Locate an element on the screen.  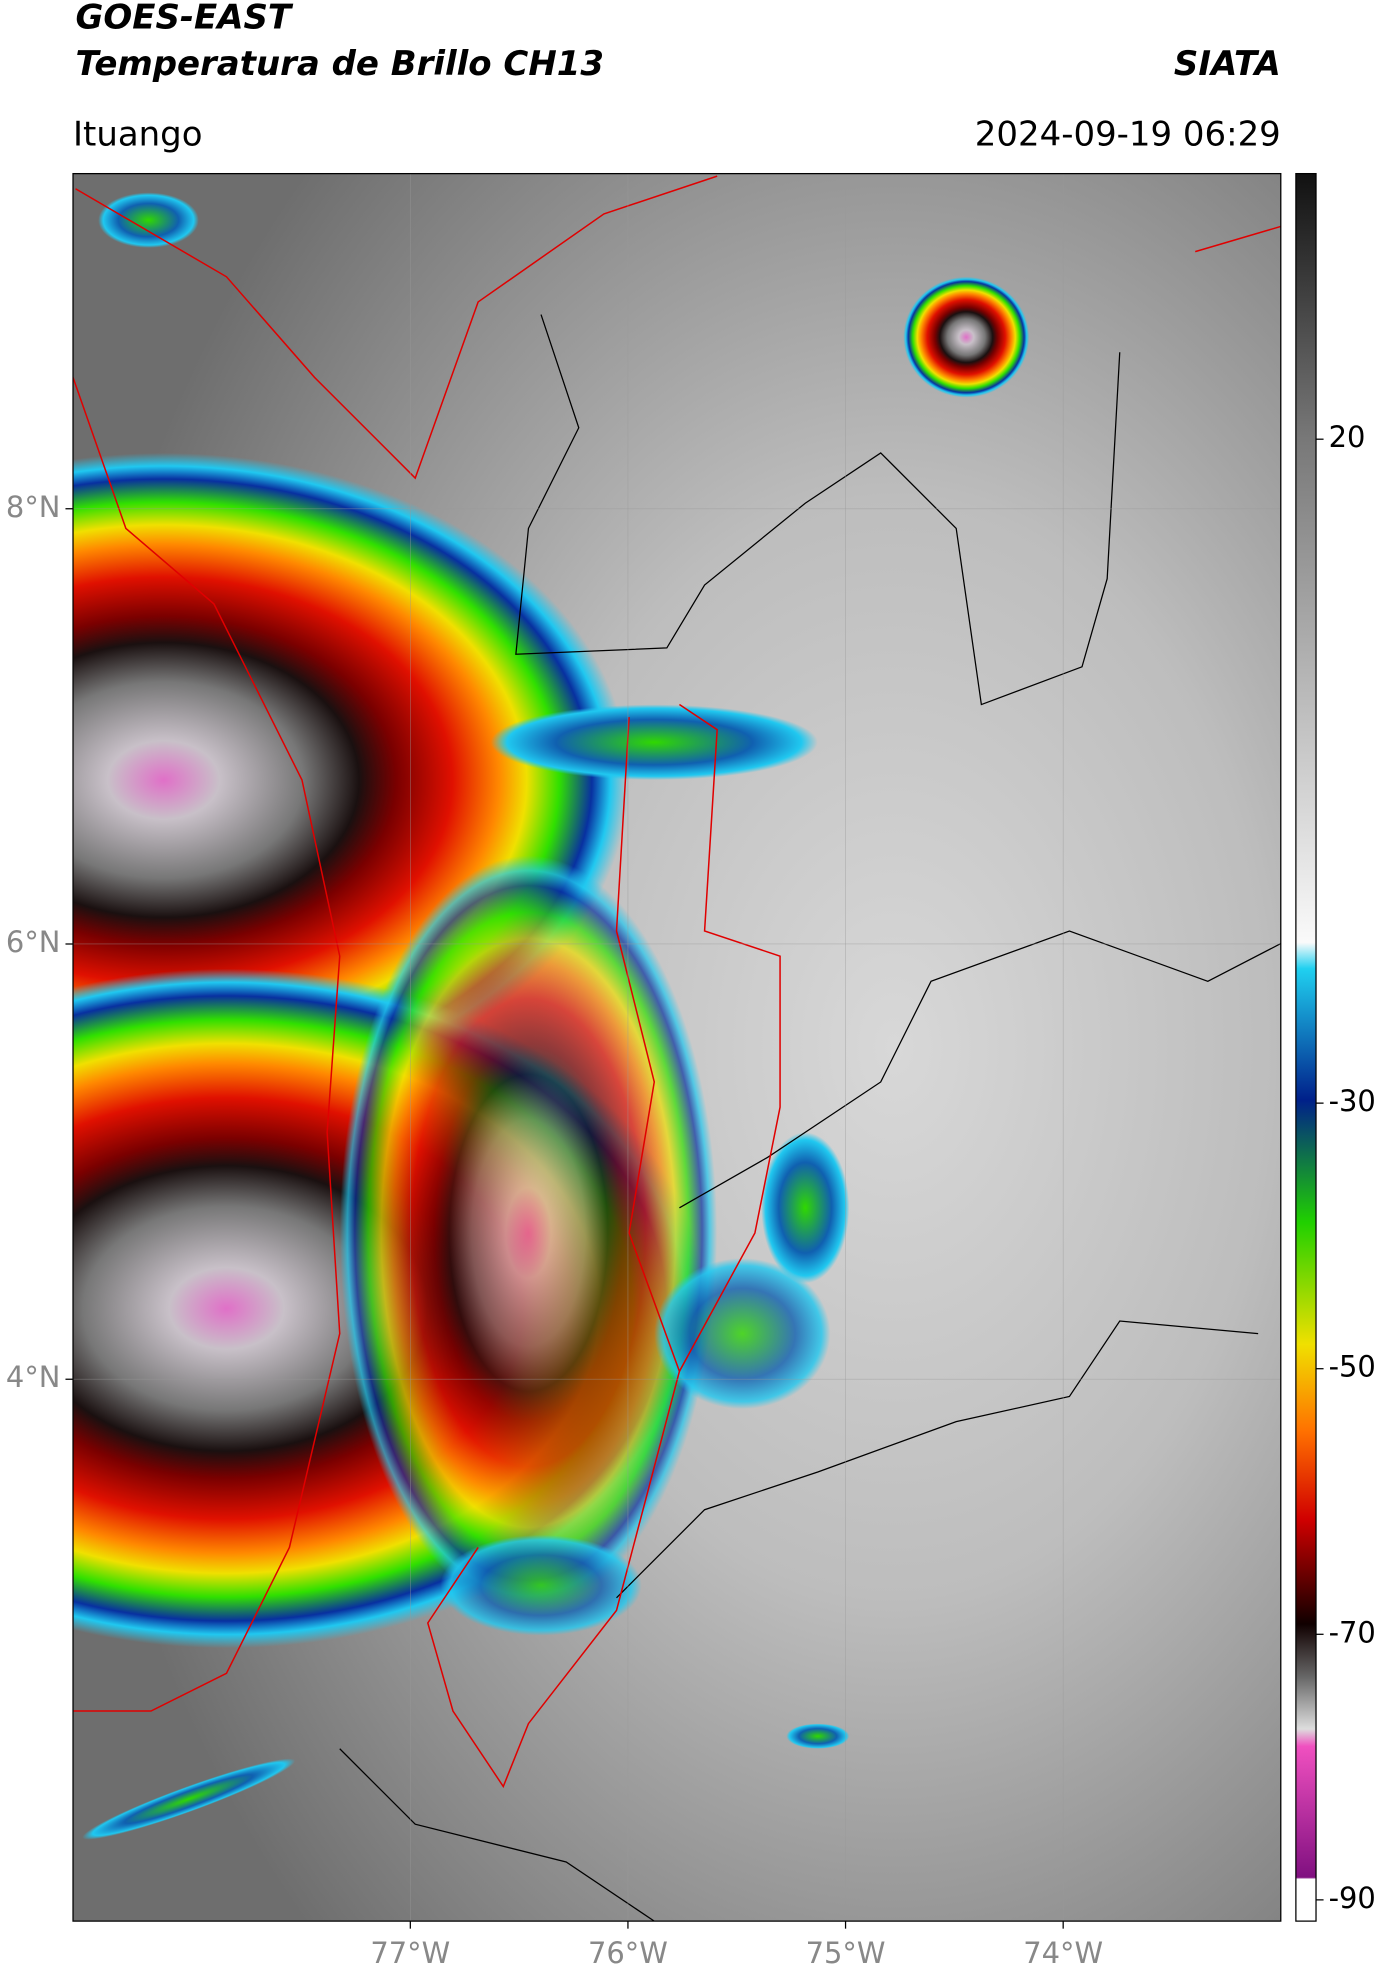
colorbar-tick-label: -90 is located at coordinates (1352, 1898).